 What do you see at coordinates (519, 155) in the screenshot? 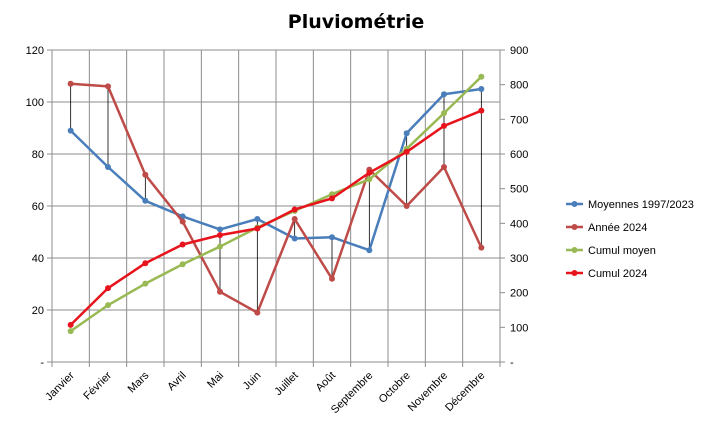
I see `y-right-tick-label: 600` at bounding box center [519, 155].